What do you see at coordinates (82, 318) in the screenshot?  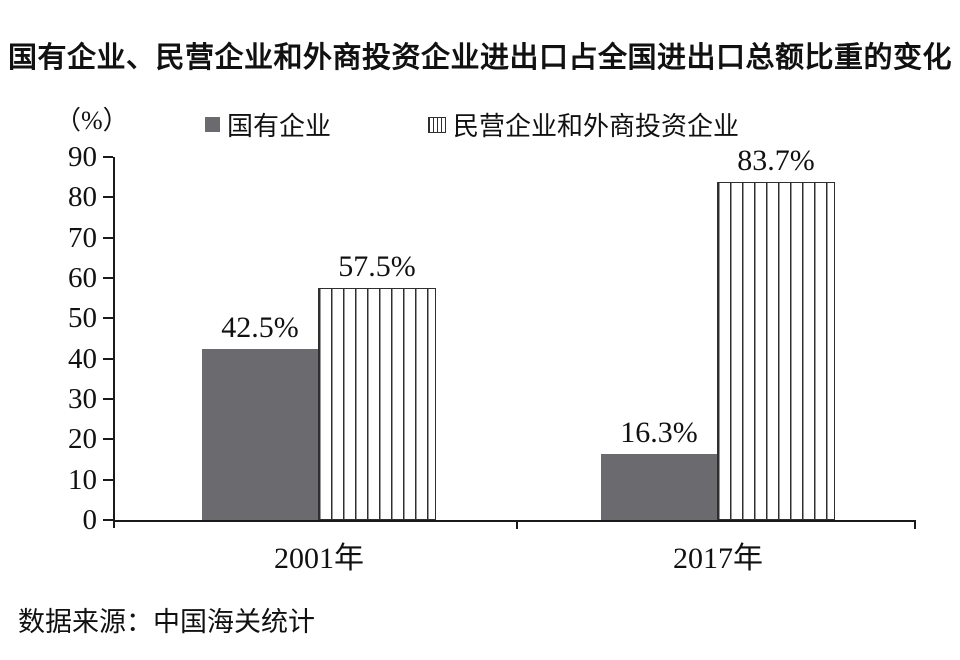 I see `y-axis-tick-label: 50` at bounding box center [82, 318].